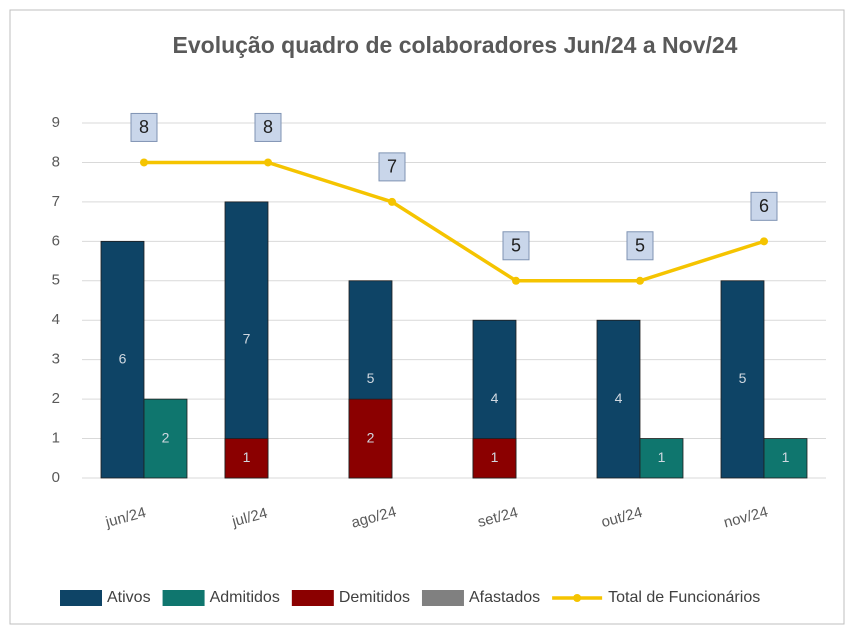 This screenshot has height=631, width=851. What do you see at coordinates (129, 597) in the screenshot?
I see `legend-label: Ativos` at bounding box center [129, 597].